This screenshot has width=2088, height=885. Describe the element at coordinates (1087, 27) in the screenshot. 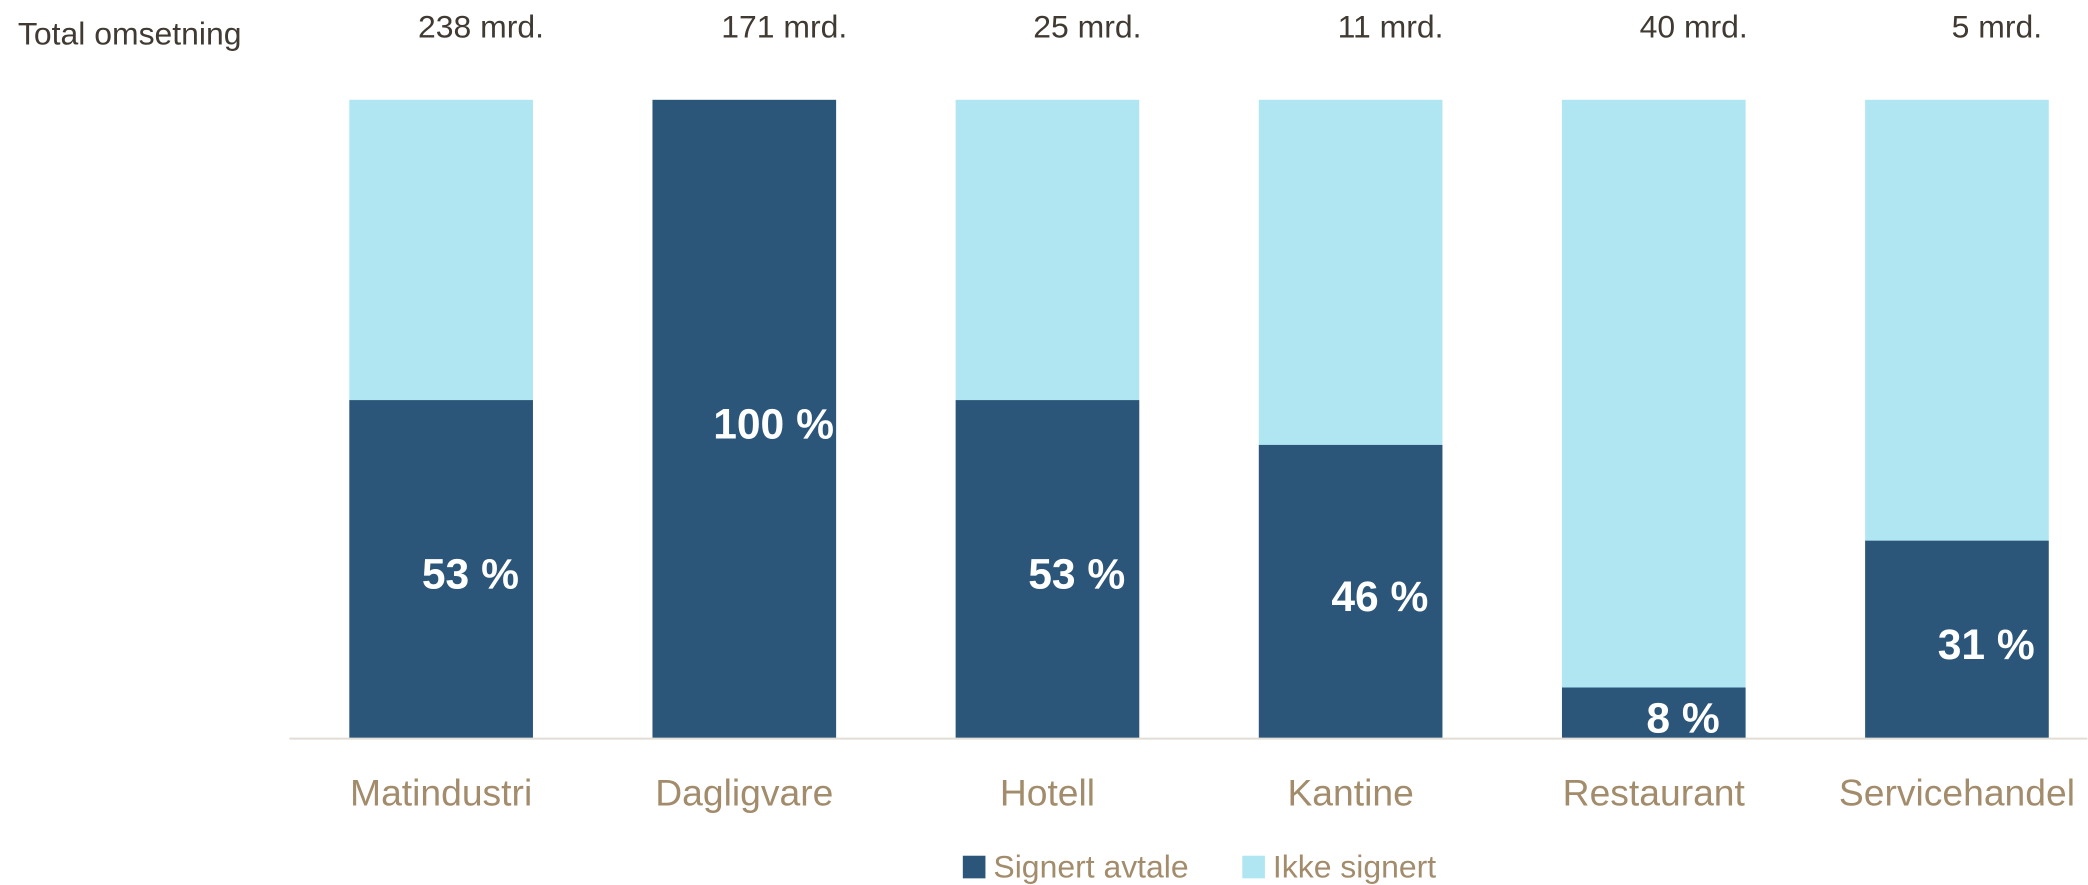

I see `top-label: 25 mrd.` at that location.